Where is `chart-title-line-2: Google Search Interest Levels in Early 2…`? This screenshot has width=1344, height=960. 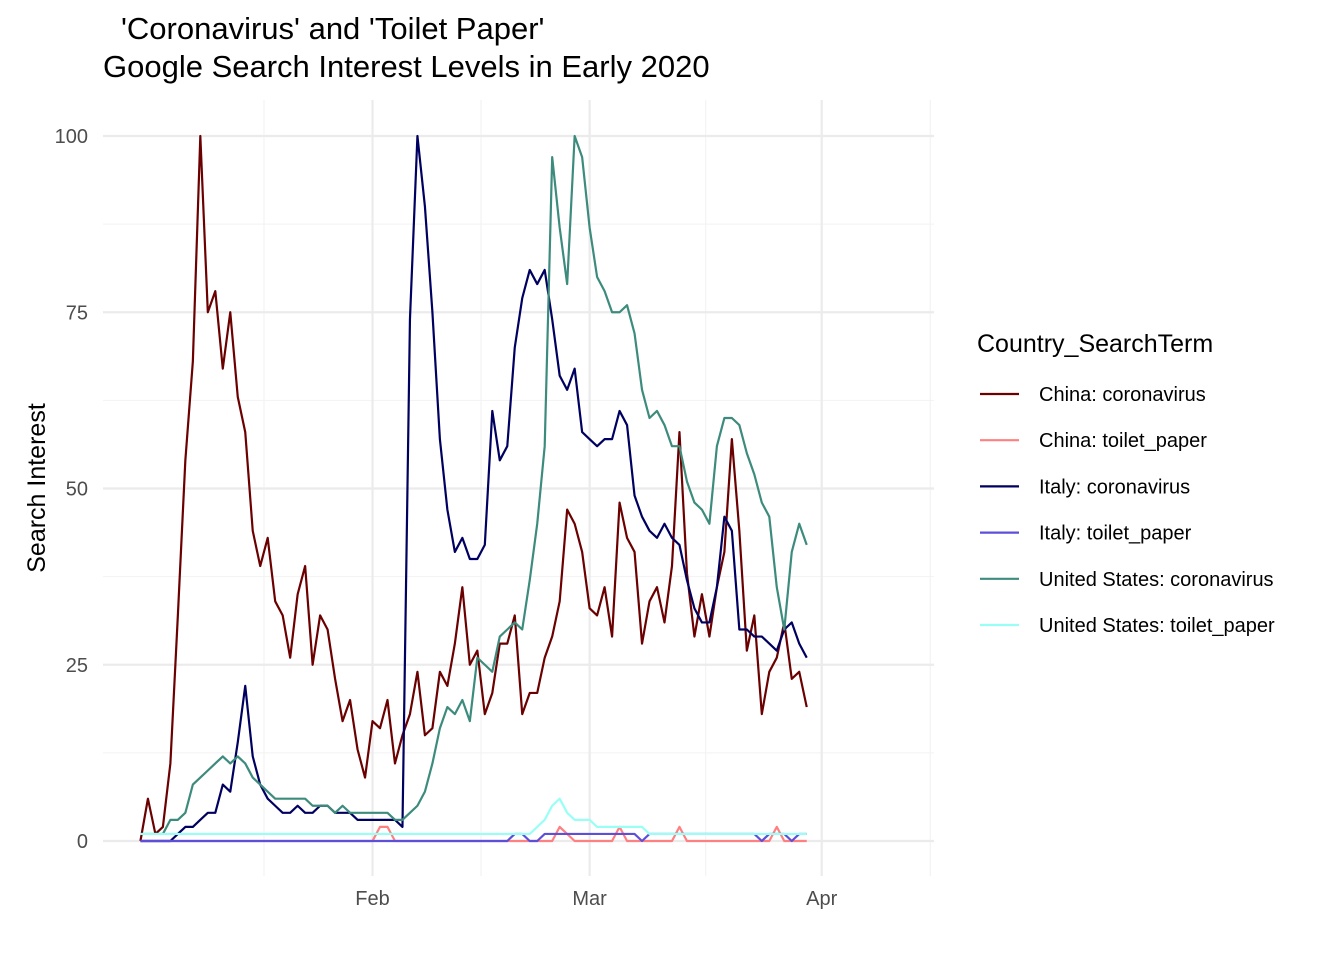 chart-title-line-2: Google Search Interest Levels in Early 2… is located at coordinates (406, 66).